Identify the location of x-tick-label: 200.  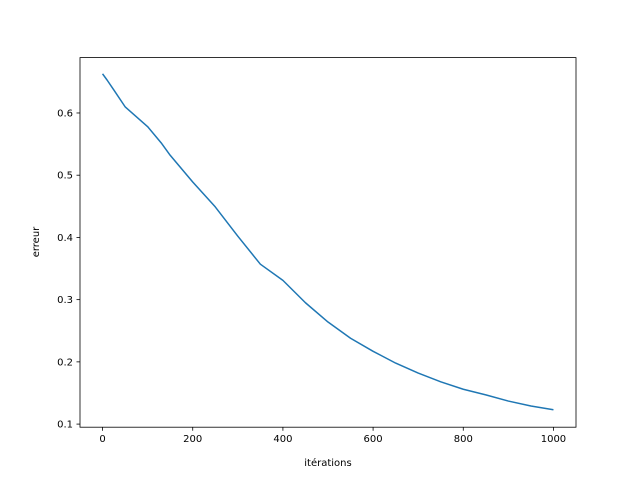
(192, 439).